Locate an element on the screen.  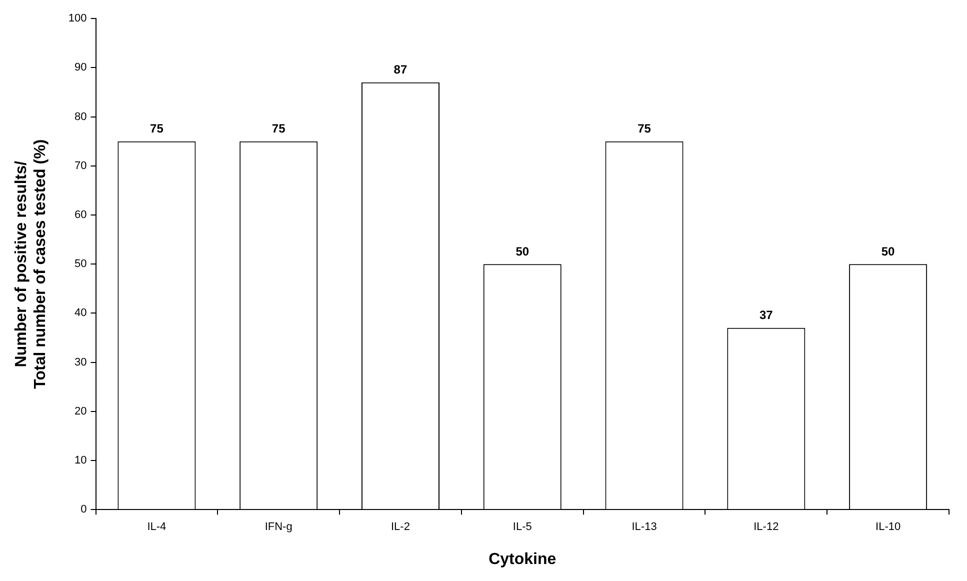
y-tick-label: 90 is located at coordinates (80, 68).